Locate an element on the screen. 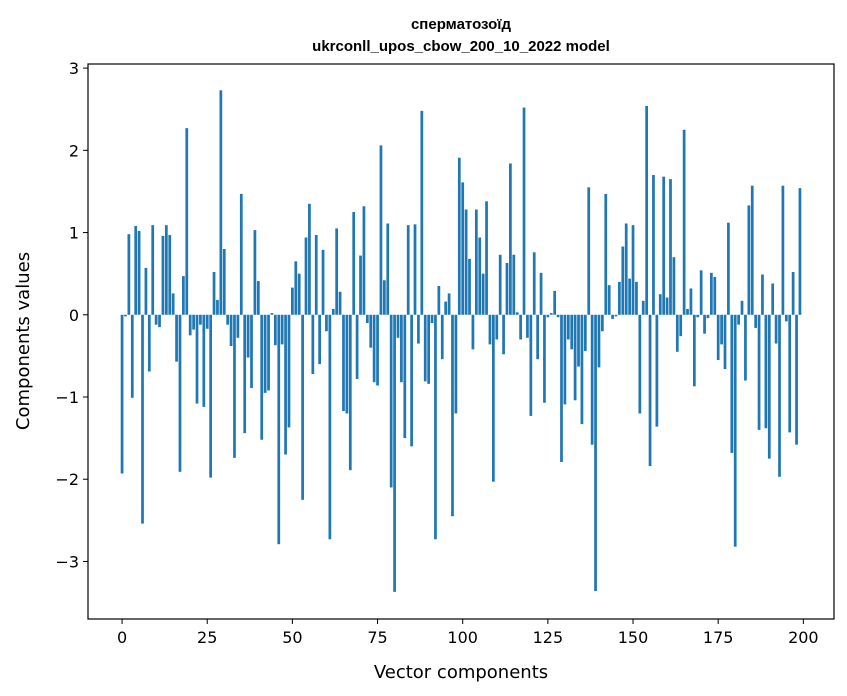 This screenshot has width=847, height=696. x-tick-label: 200 is located at coordinates (803, 637).